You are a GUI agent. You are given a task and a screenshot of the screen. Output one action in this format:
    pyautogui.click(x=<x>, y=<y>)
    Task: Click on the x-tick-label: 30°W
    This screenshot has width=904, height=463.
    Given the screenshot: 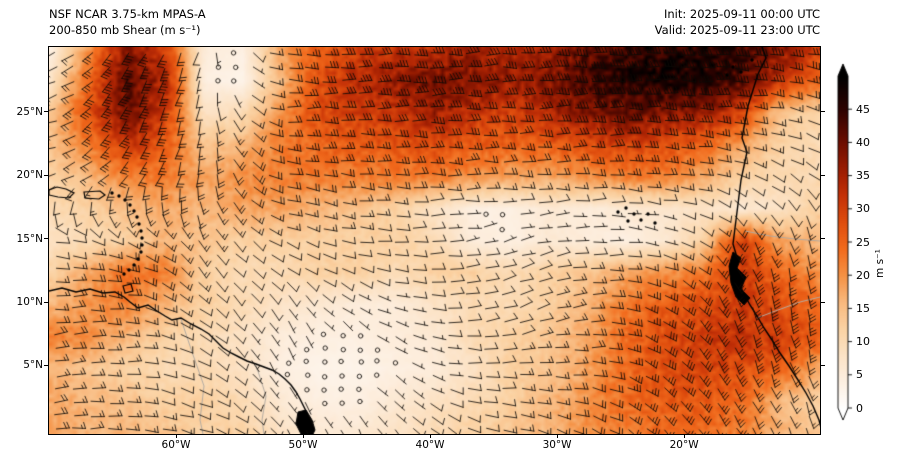 What is the action you would take?
    pyautogui.click(x=557, y=445)
    